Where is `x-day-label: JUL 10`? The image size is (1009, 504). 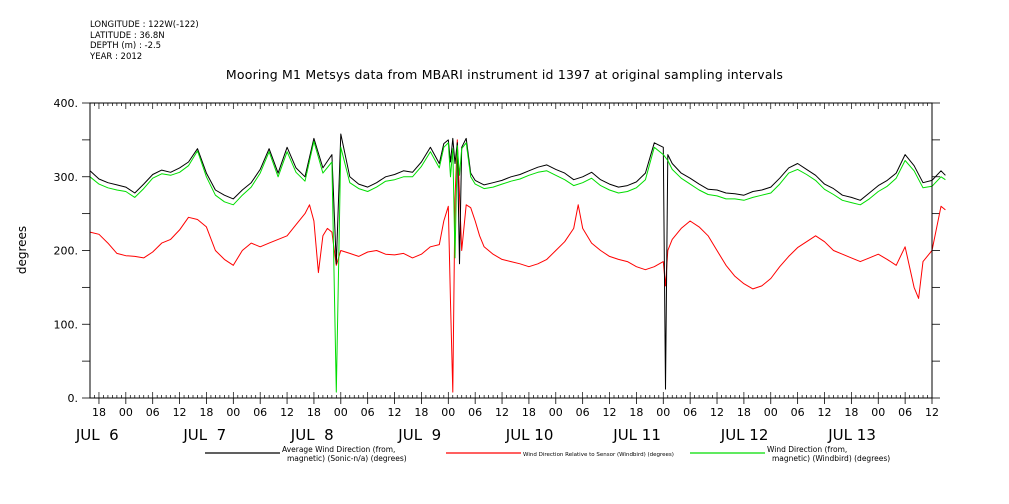
x-day-label: JUL 10 is located at coordinates (529, 435).